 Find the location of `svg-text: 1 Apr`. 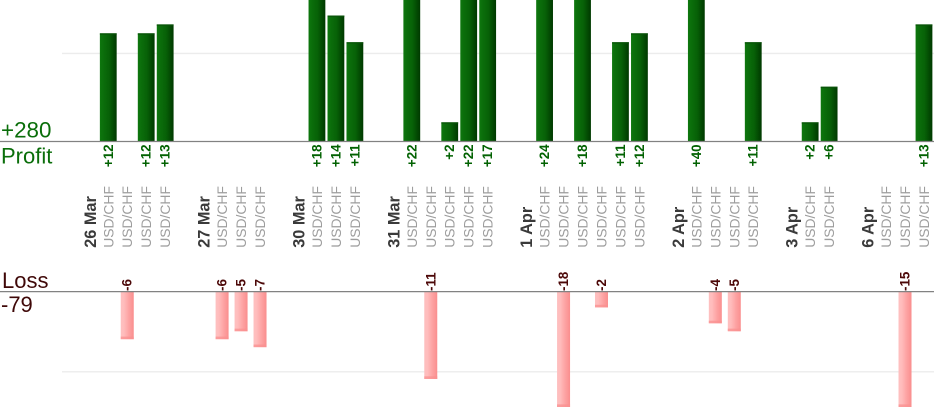

svg-text: 1 Apr is located at coordinates (527, 227).